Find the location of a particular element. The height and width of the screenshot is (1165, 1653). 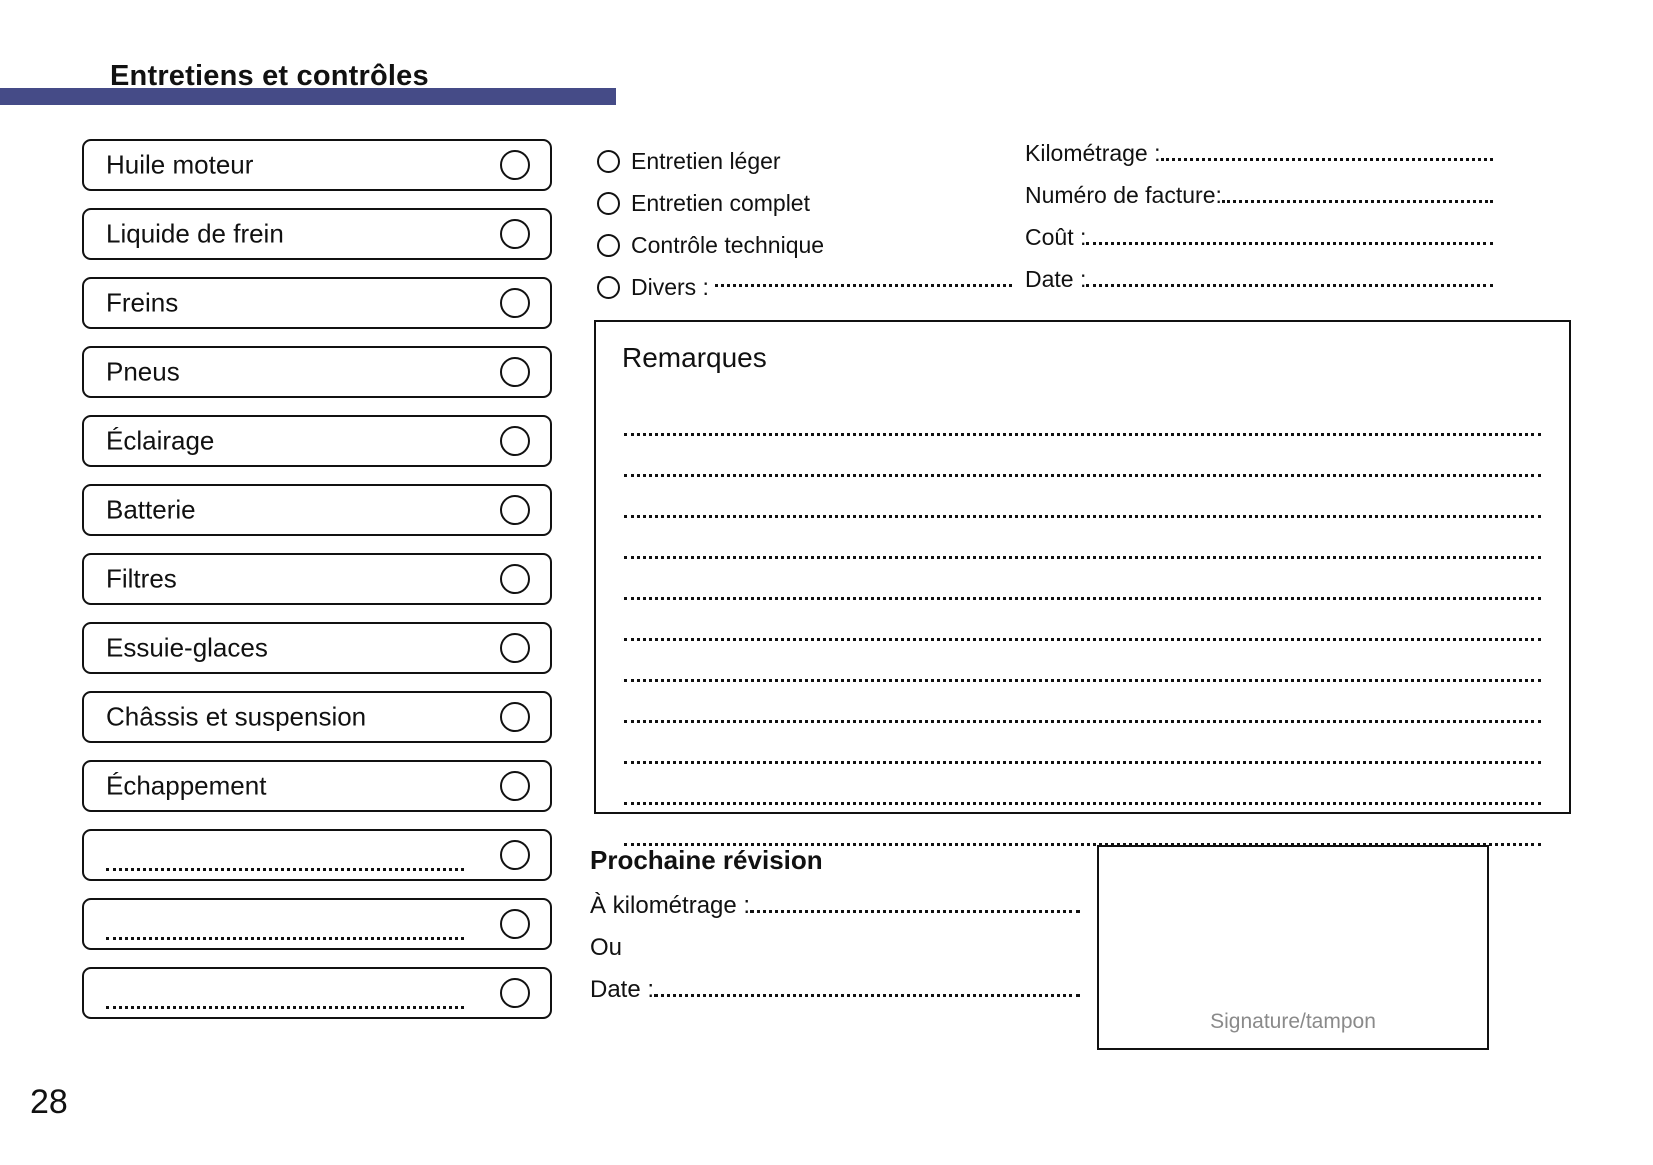

checklist-row: Huile moteur is located at coordinates (317, 165).